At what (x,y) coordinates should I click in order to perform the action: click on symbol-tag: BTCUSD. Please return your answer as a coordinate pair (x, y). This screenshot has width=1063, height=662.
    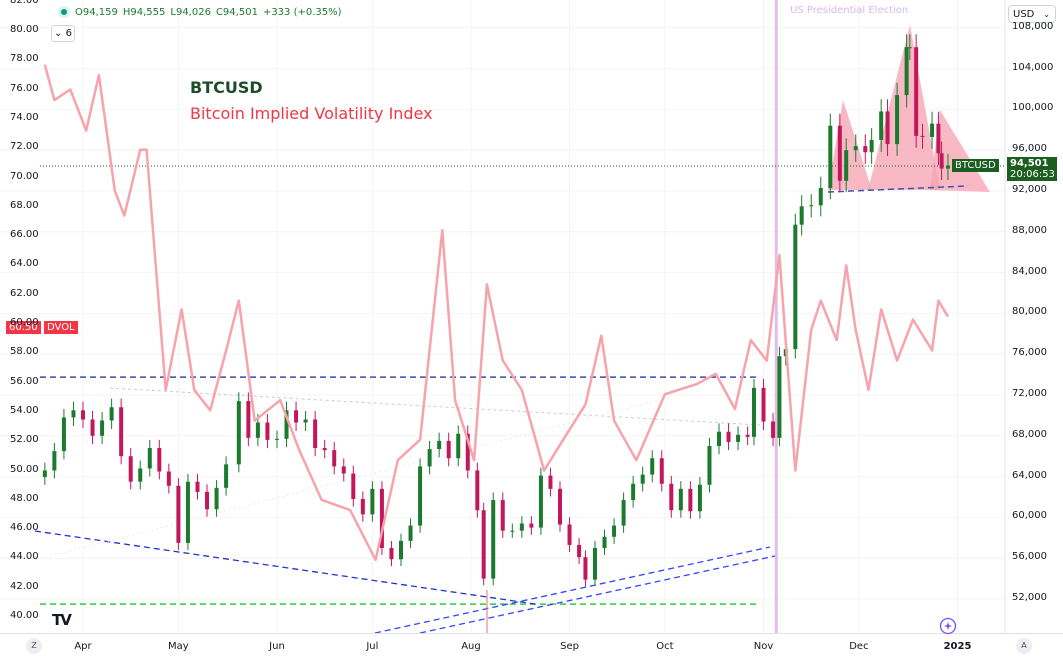
    Looking at the image, I should click on (975, 165).